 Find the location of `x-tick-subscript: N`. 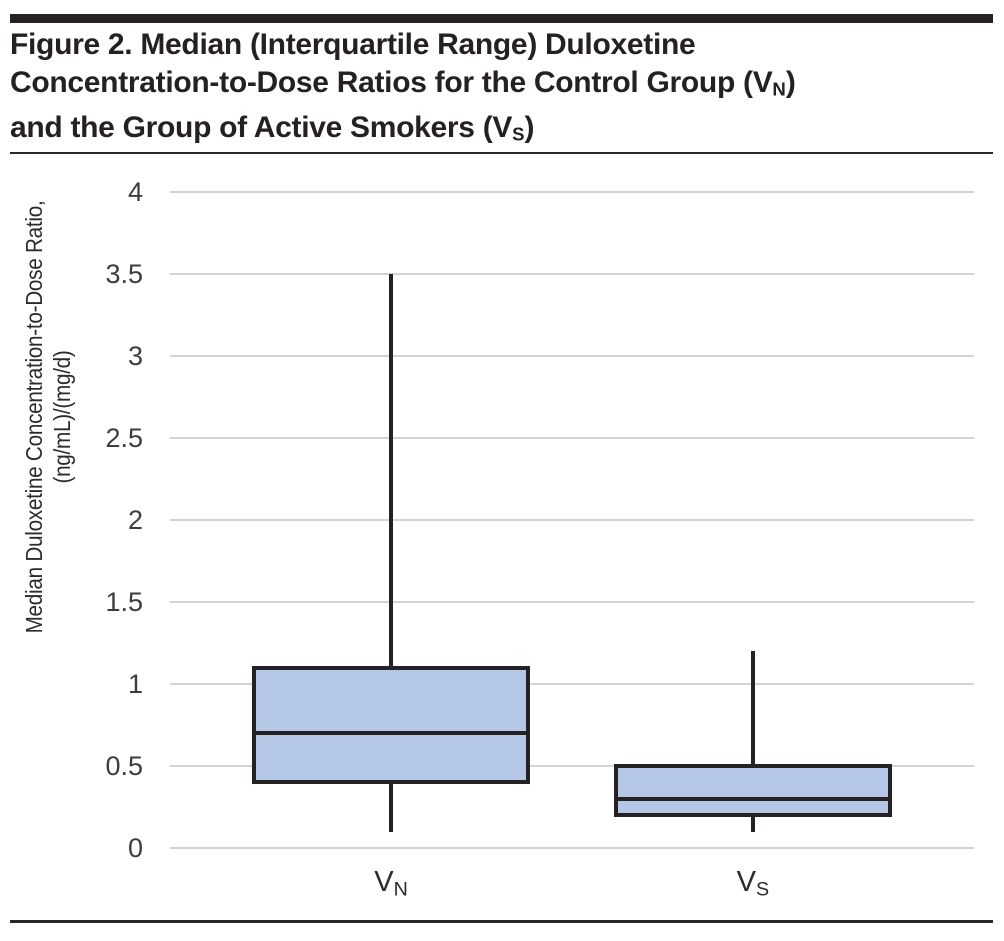

x-tick-subscript: N is located at coordinates (400, 889).